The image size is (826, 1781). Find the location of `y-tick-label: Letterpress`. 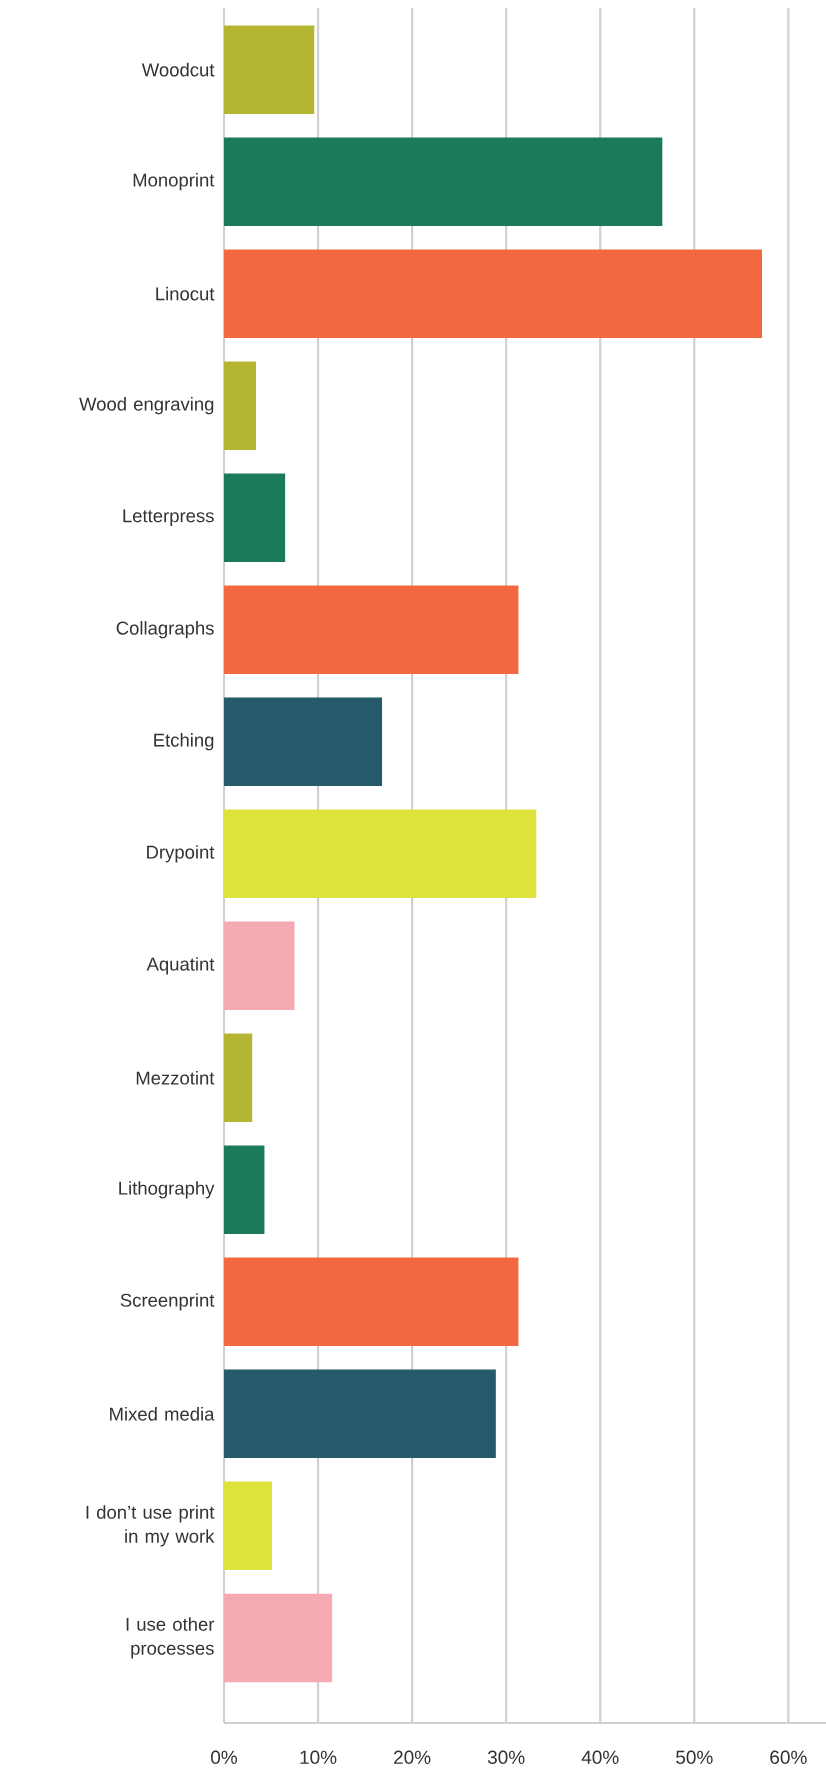

y-tick-label: Letterpress is located at coordinates (168, 517).